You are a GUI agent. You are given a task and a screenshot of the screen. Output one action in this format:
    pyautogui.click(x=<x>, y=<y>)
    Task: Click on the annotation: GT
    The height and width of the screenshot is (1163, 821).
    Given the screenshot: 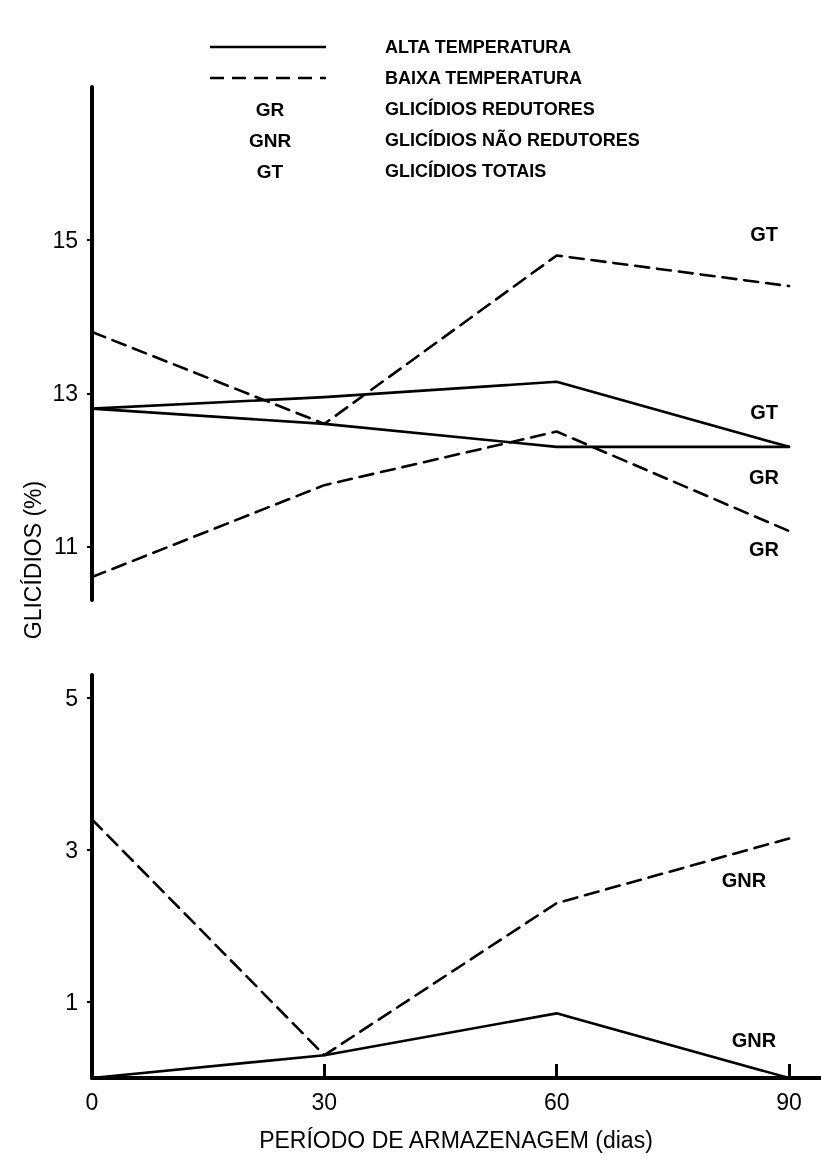 What is the action you would take?
    pyautogui.click(x=270, y=171)
    